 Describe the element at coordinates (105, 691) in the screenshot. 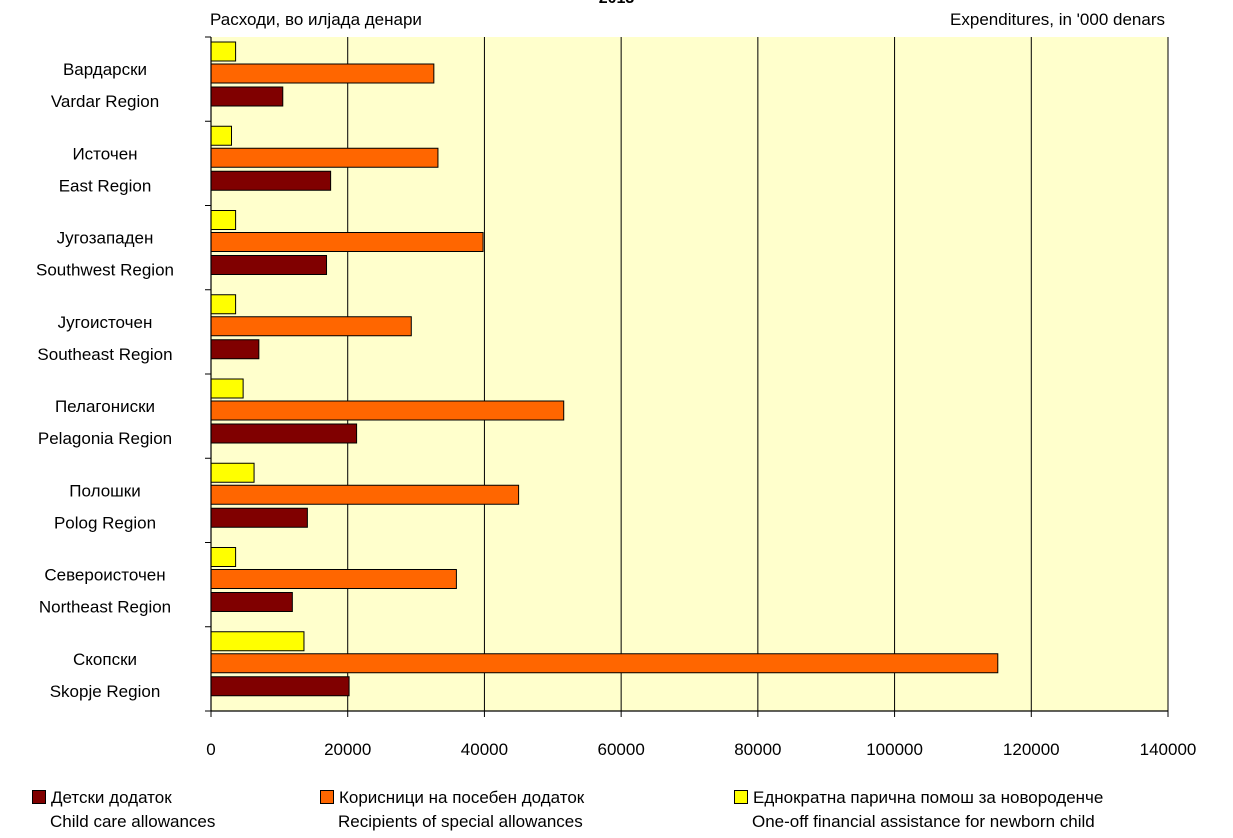

I see `category-label-en: Skopje Region` at that location.